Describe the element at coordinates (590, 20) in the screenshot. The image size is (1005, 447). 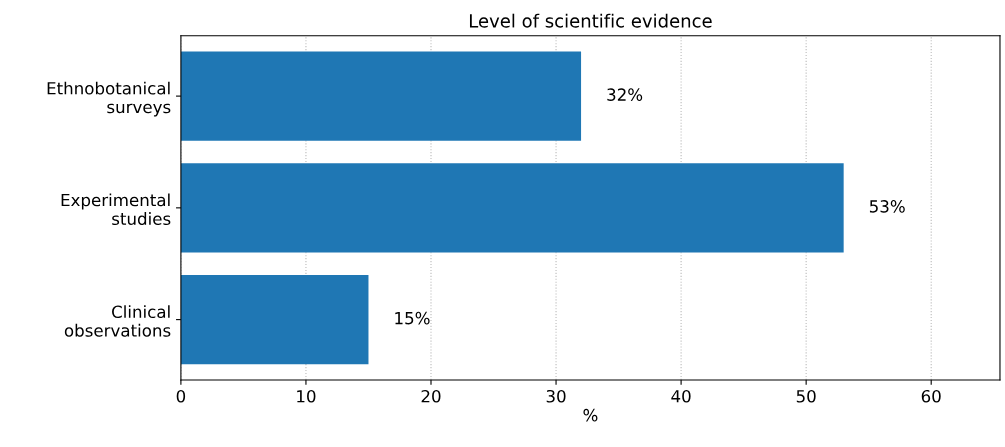
I see `chart-title: Level of scientific evidence` at that location.